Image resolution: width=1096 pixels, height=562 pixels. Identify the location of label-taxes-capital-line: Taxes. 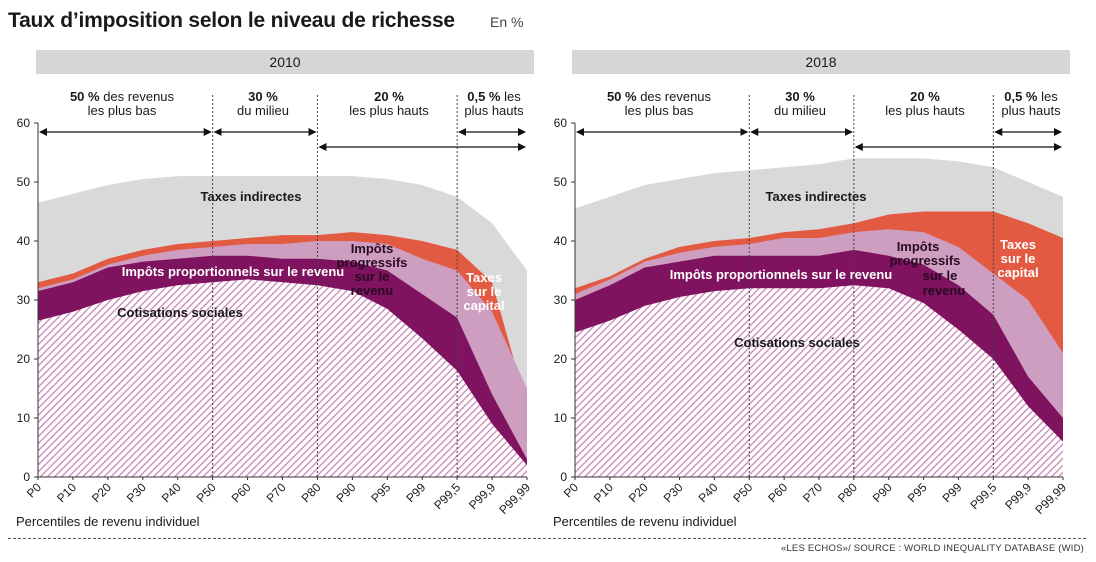
(1018, 244).